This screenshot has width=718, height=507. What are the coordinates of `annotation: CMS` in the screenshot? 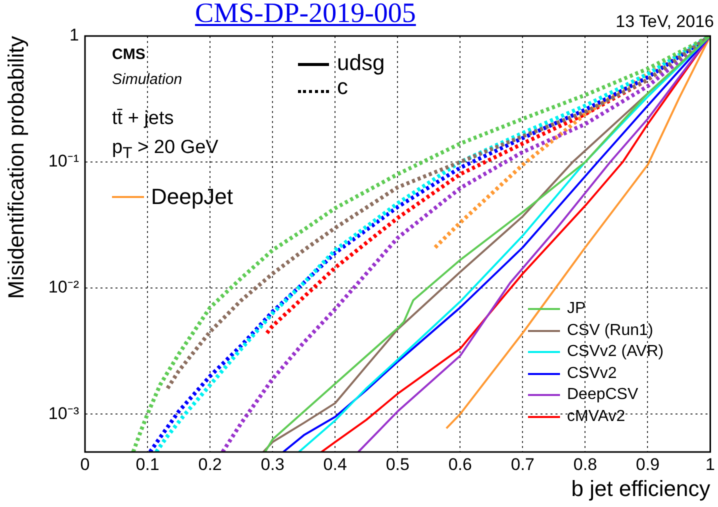 It's located at (129, 54).